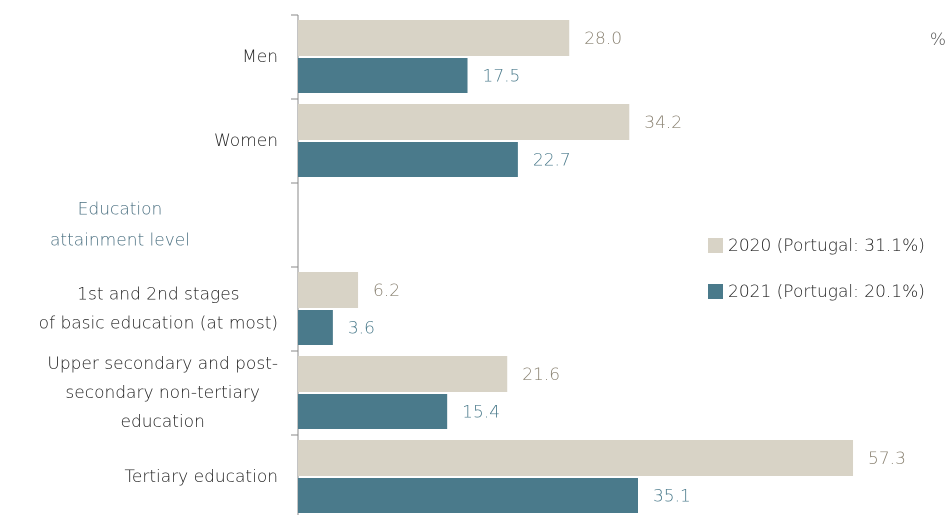  Describe the element at coordinates (541, 375) in the screenshot. I see `value-label: 21.6` at that location.